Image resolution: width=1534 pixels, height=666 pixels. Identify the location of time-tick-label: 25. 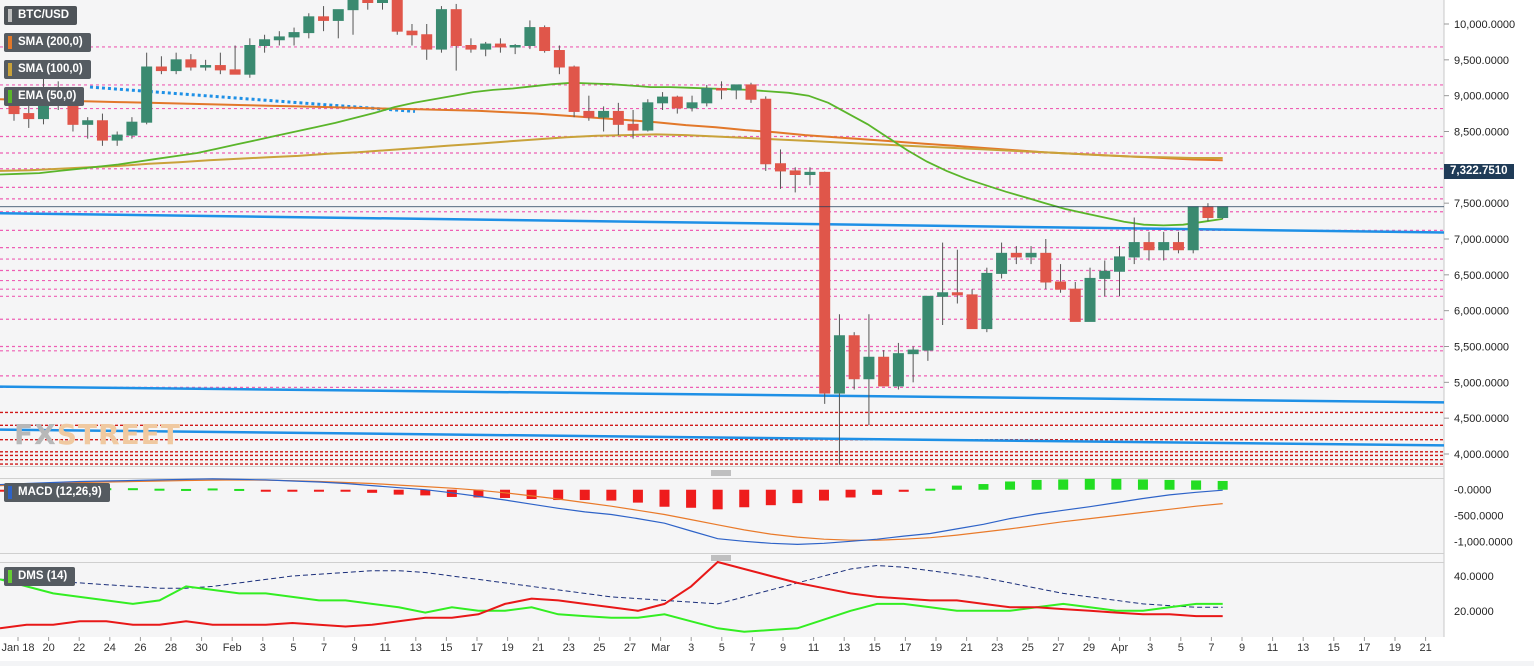
(1028, 648).